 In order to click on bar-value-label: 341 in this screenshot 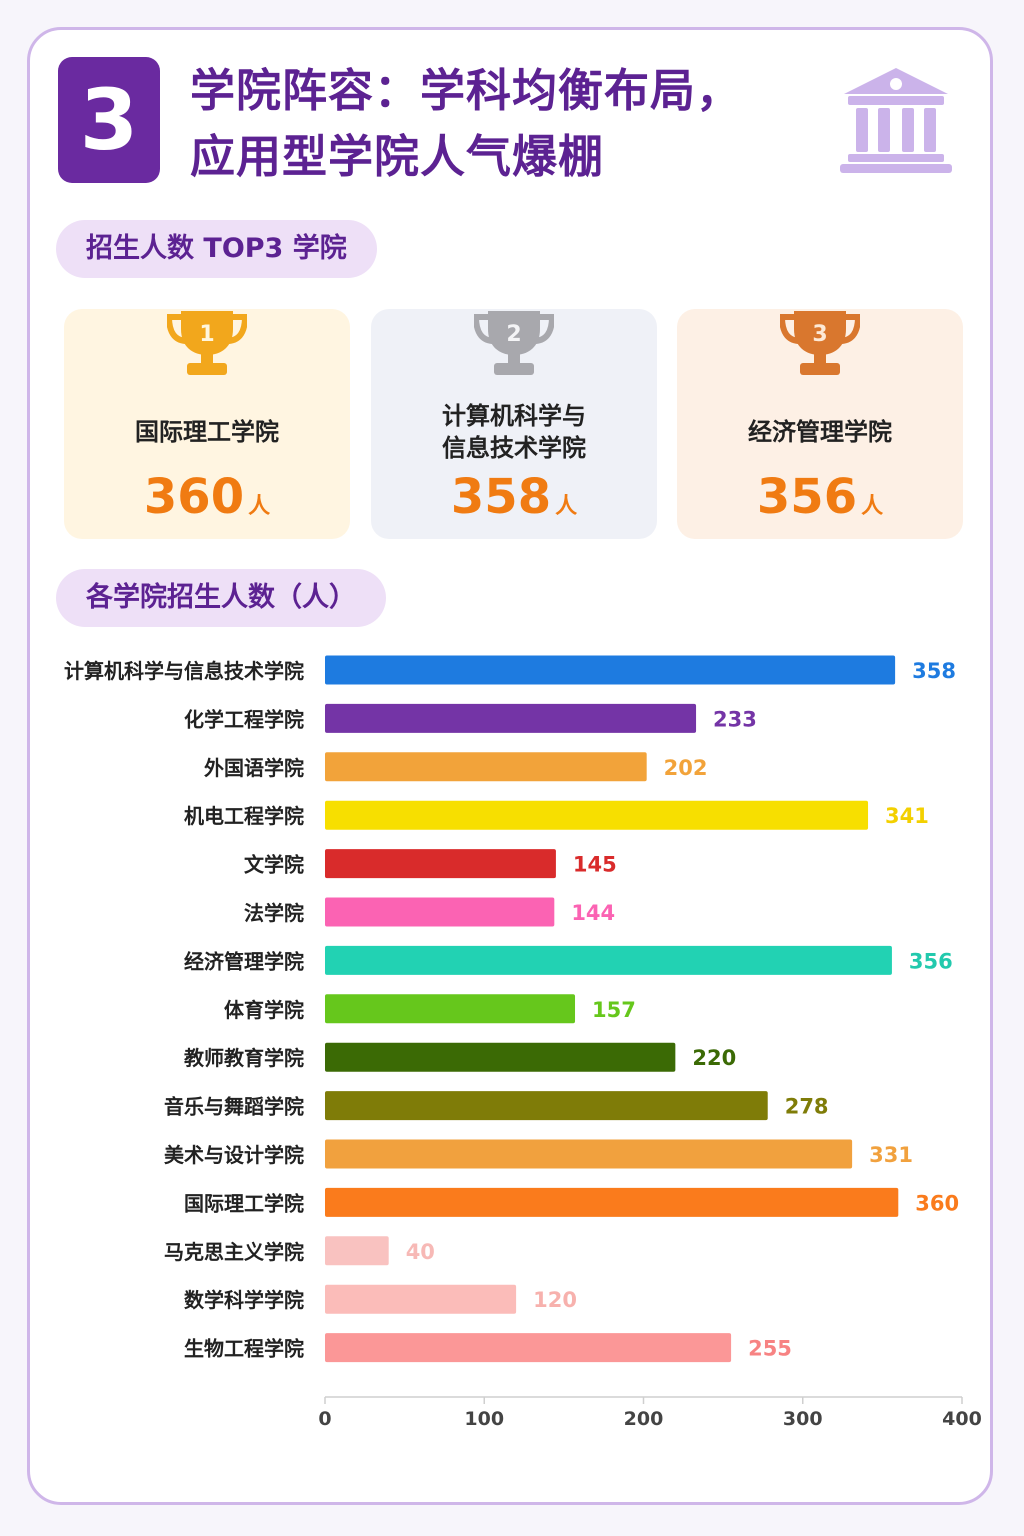, I will do `click(907, 816)`.